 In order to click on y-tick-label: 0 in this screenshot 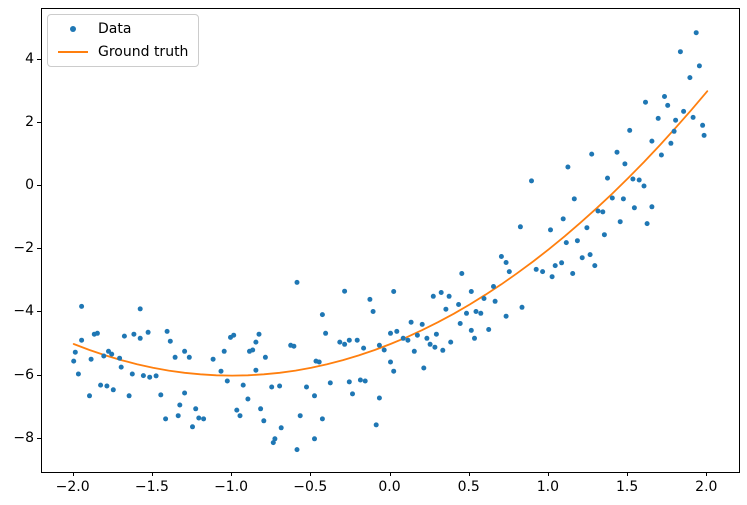, I will do `click(29, 184)`.